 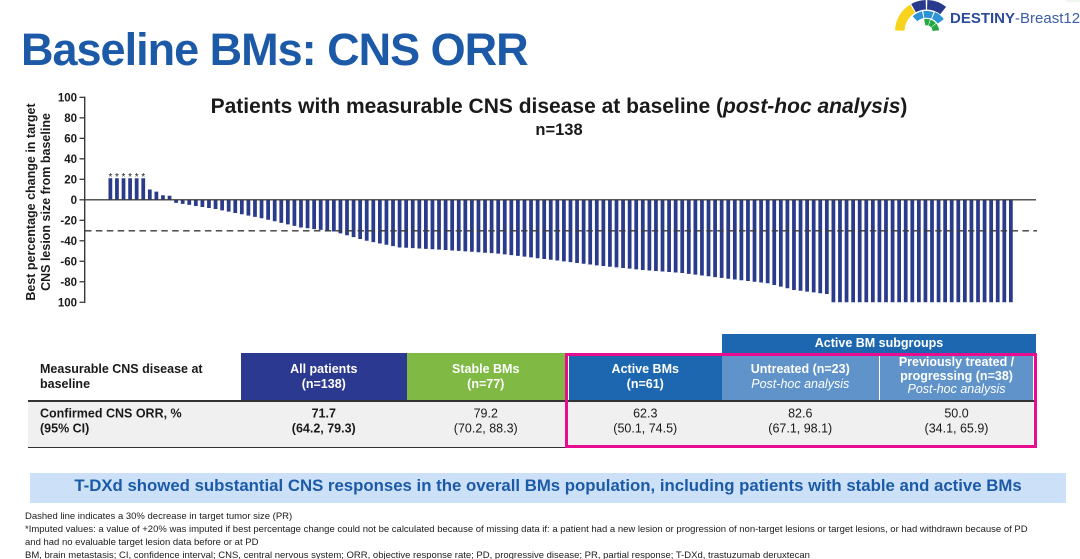 What do you see at coordinates (68, 283) in the screenshot?
I see `svg-text: -80` at bounding box center [68, 283].